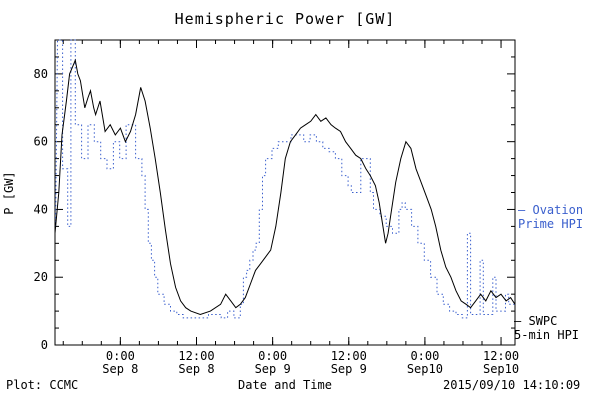  I want to click on y-tick-label: 20, so click(41, 277).